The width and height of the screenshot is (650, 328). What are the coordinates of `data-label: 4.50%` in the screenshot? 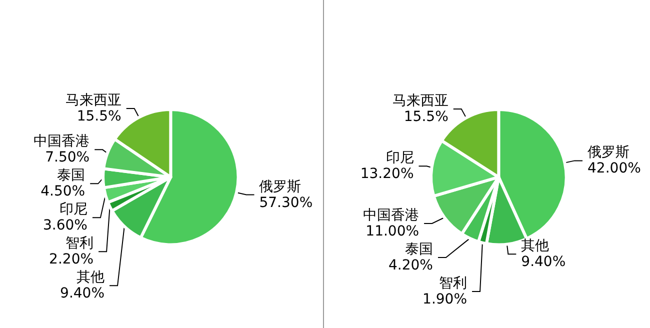 It's located at (63, 192).